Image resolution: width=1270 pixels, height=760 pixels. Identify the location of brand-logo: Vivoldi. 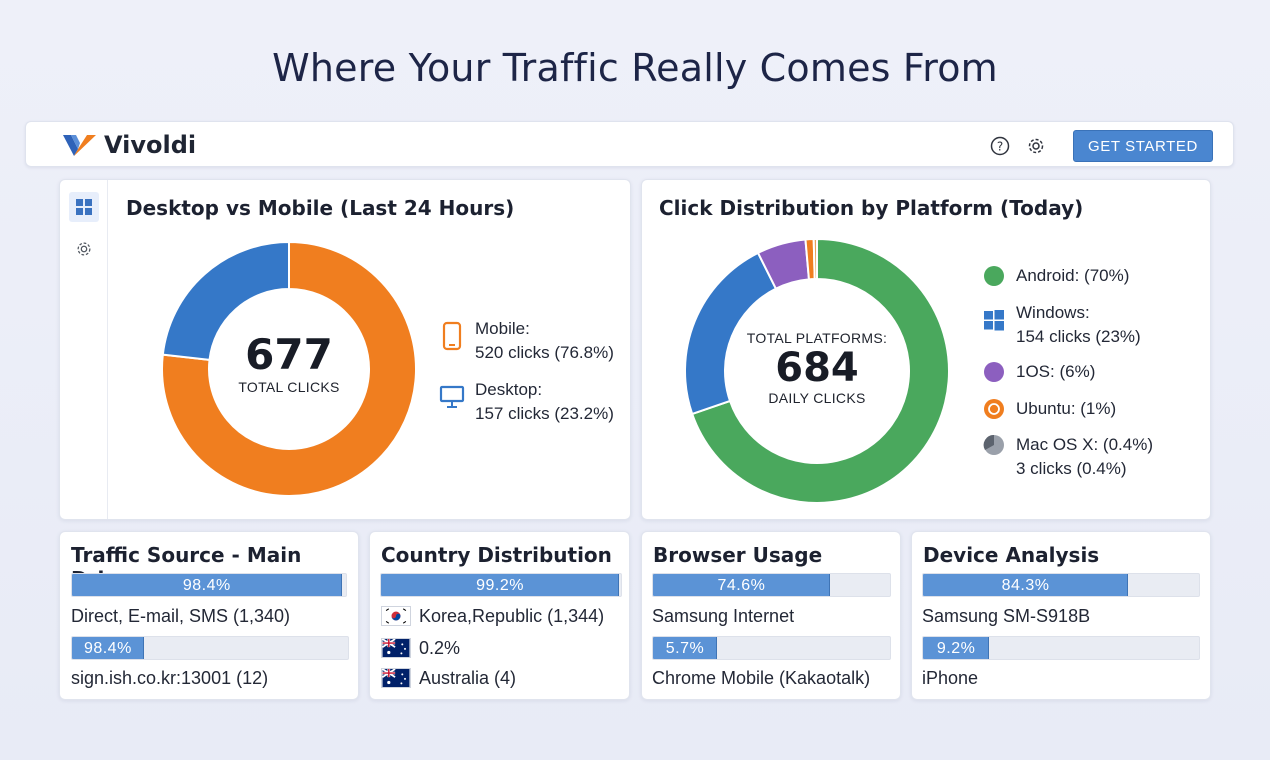
(129, 145).